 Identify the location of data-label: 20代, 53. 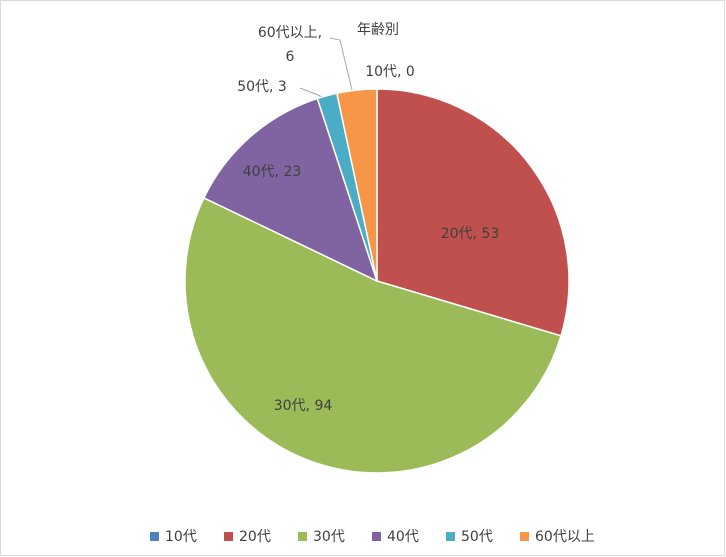
(470, 234).